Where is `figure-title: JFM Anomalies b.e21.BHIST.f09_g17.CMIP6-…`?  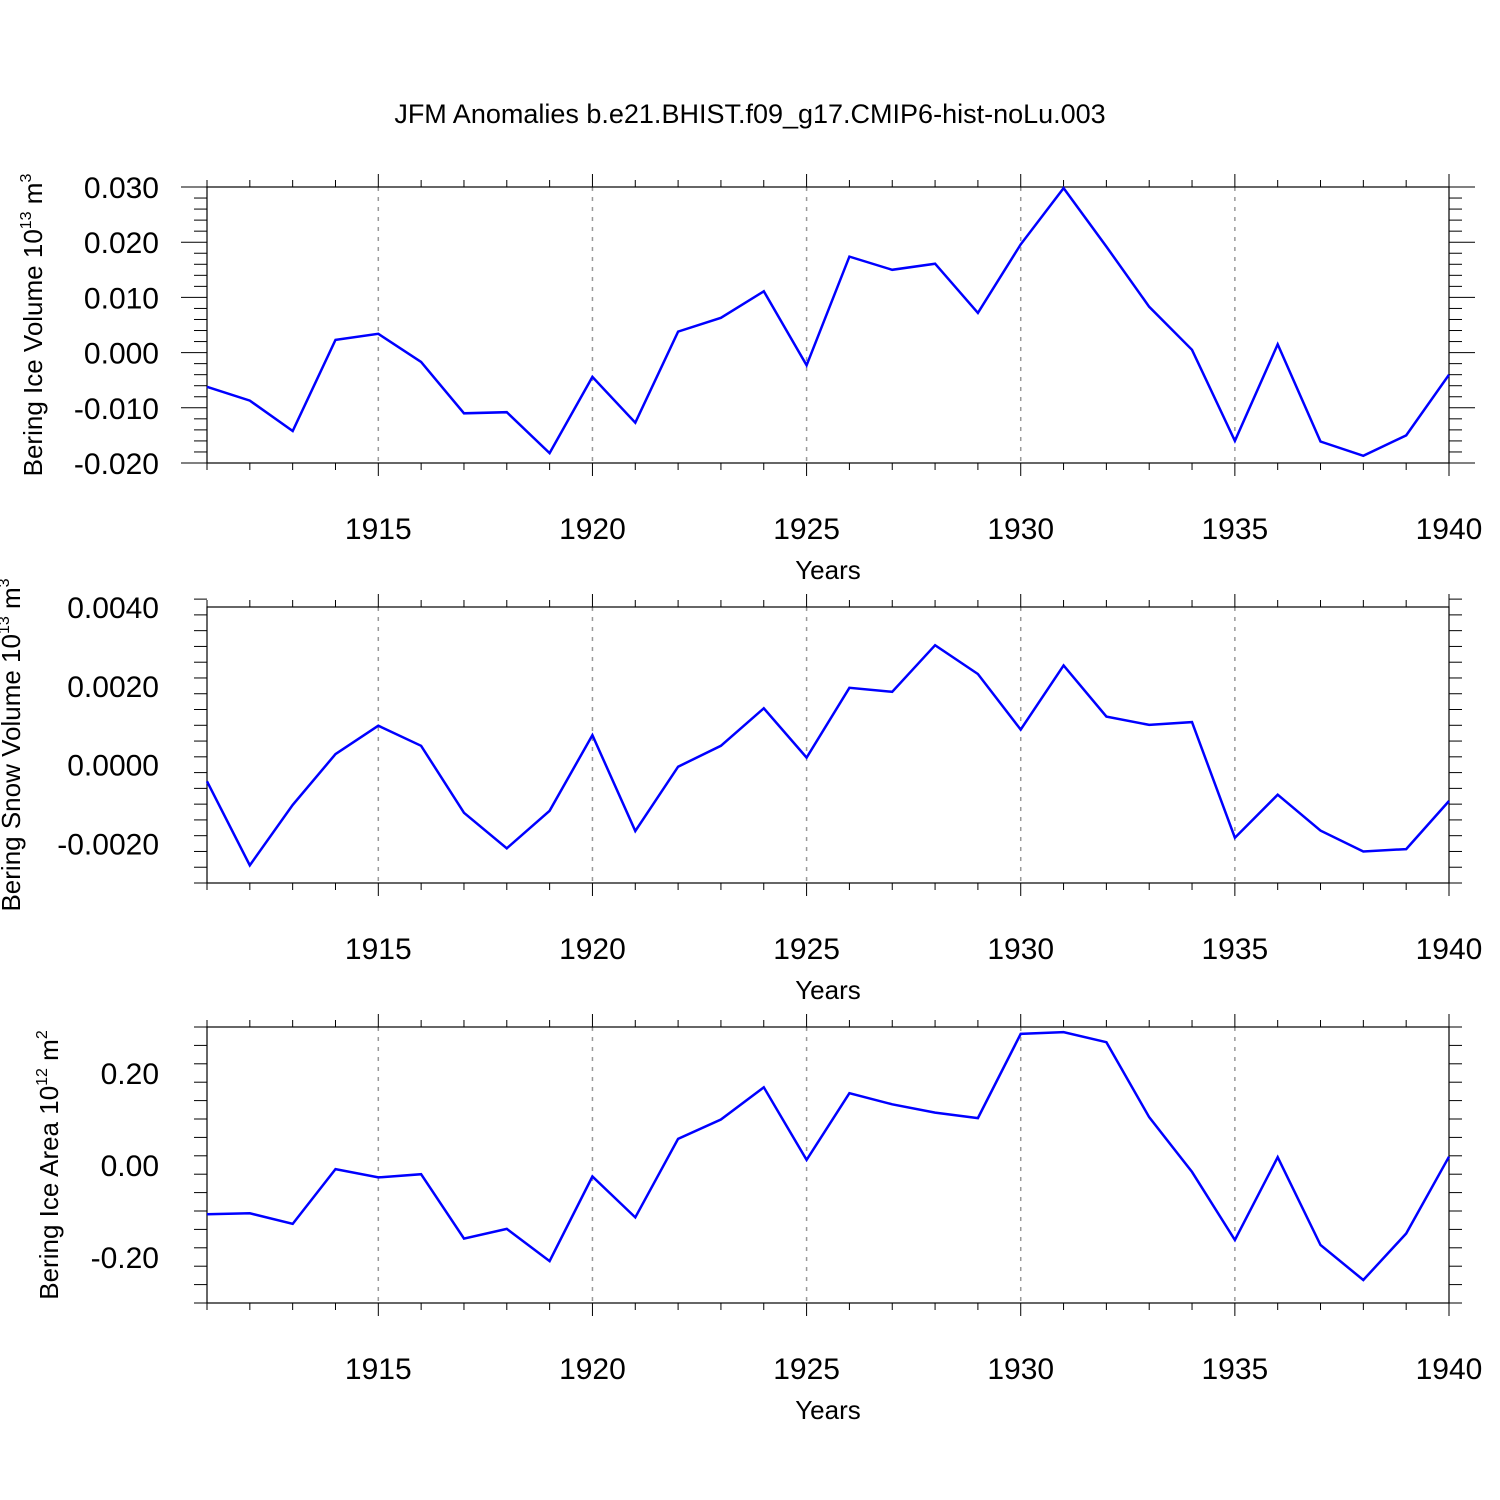
figure-title: JFM Anomalies b.e21.BHIST.f09_g17.CMIP6-… is located at coordinates (749, 114).